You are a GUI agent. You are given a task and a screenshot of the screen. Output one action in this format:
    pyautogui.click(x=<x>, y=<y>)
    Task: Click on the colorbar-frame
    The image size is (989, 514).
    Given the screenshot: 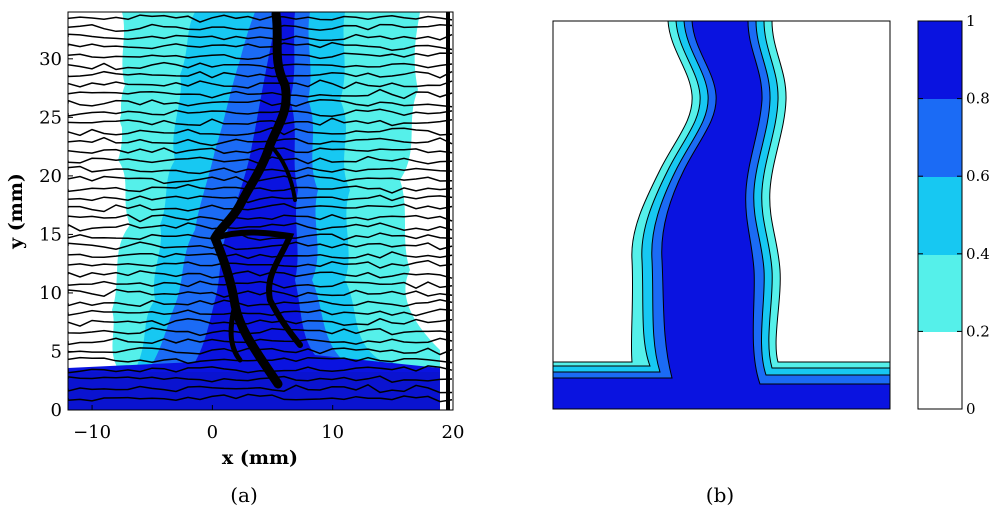 What is the action you would take?
    pyautogui.click(x=940, y=215)
    